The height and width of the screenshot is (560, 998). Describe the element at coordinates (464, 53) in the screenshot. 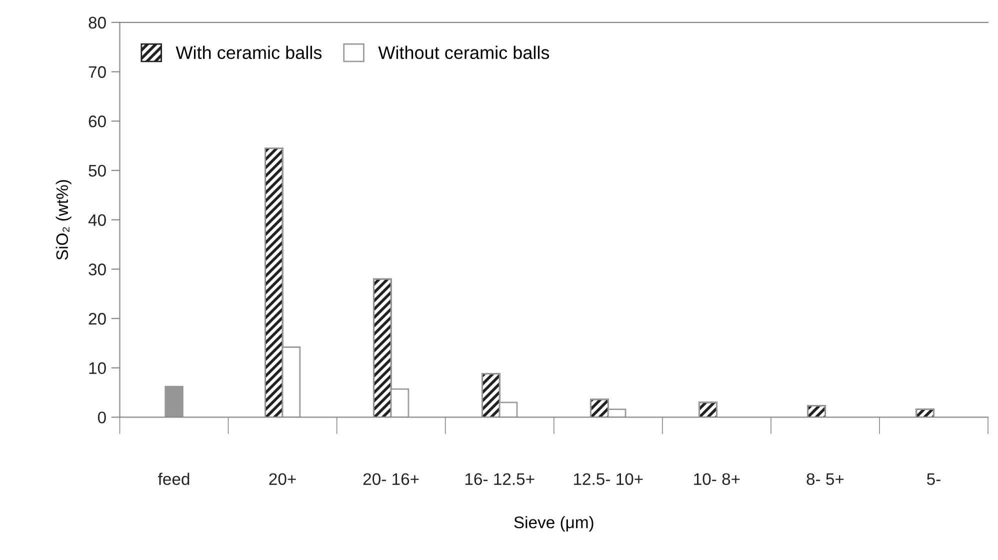

I see `legend-label: Without ceramic balls` at that location.